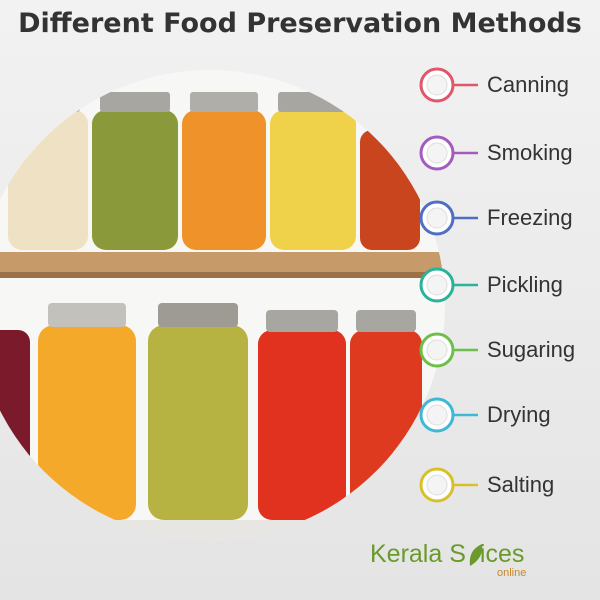 Image resolution: width=600 pixels, height=600 pixels. I want to click on brand-leaf, so click(476, 555).